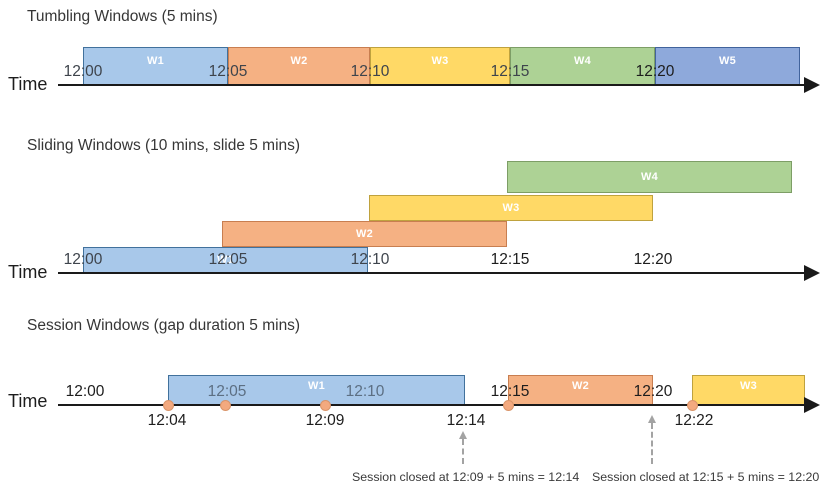 The image size is (829, 498). I want to click on sliding-tick-12-15: 12:15, so click(510, 259).